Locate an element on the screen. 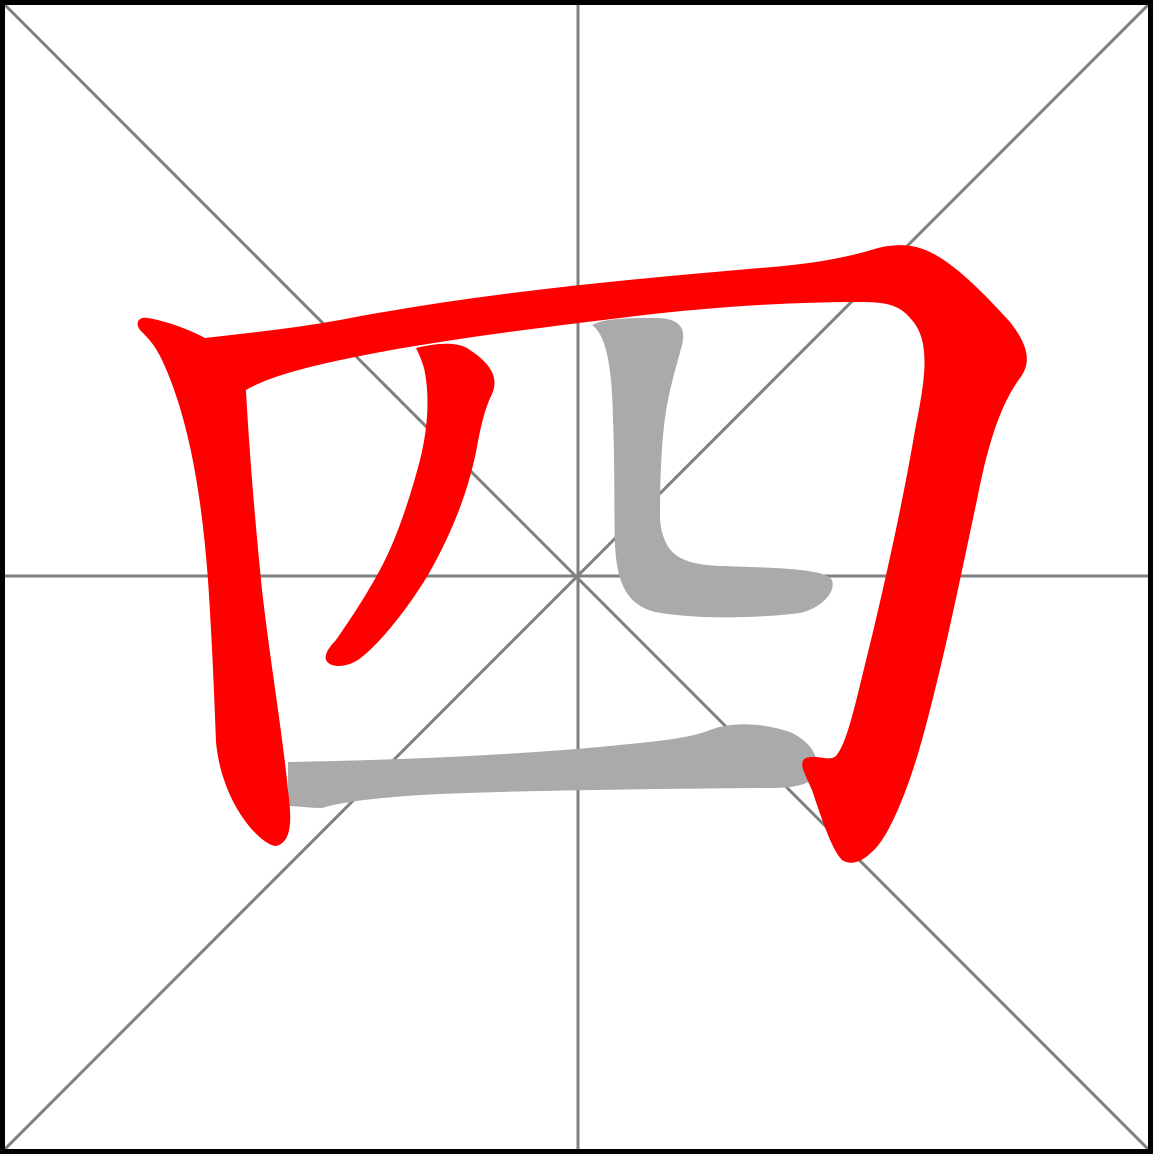 Image resolution: width=1155 pixels, height=1156 pixels. stroke-1-vertical is located at coordinates (214, 581).